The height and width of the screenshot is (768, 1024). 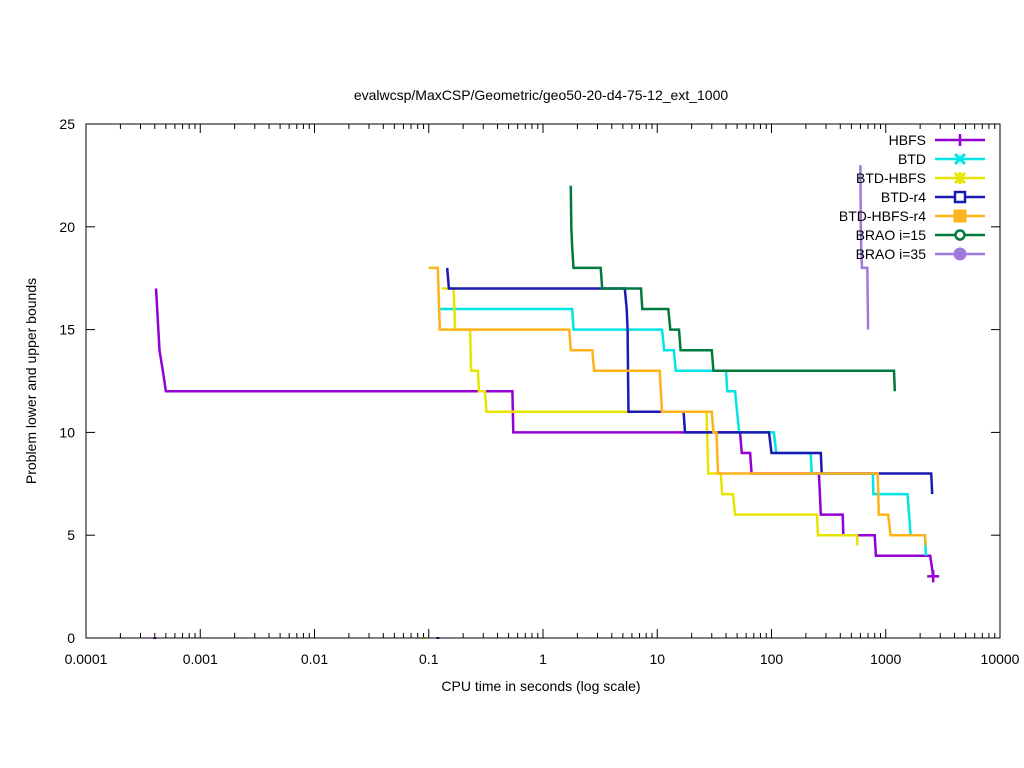 I want to click on legend-marker-star, so click(x=960, y=178).